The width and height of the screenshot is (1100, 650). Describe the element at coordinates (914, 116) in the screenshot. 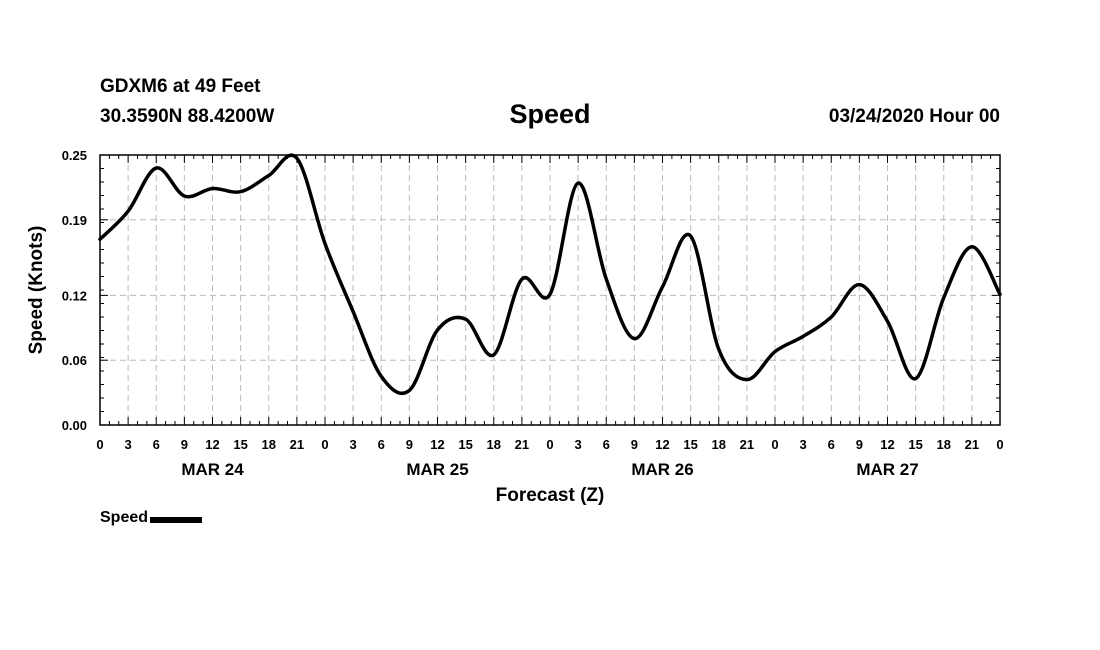

I see `forecast-datetime: 03/24/2020 Hour 00` at that location.